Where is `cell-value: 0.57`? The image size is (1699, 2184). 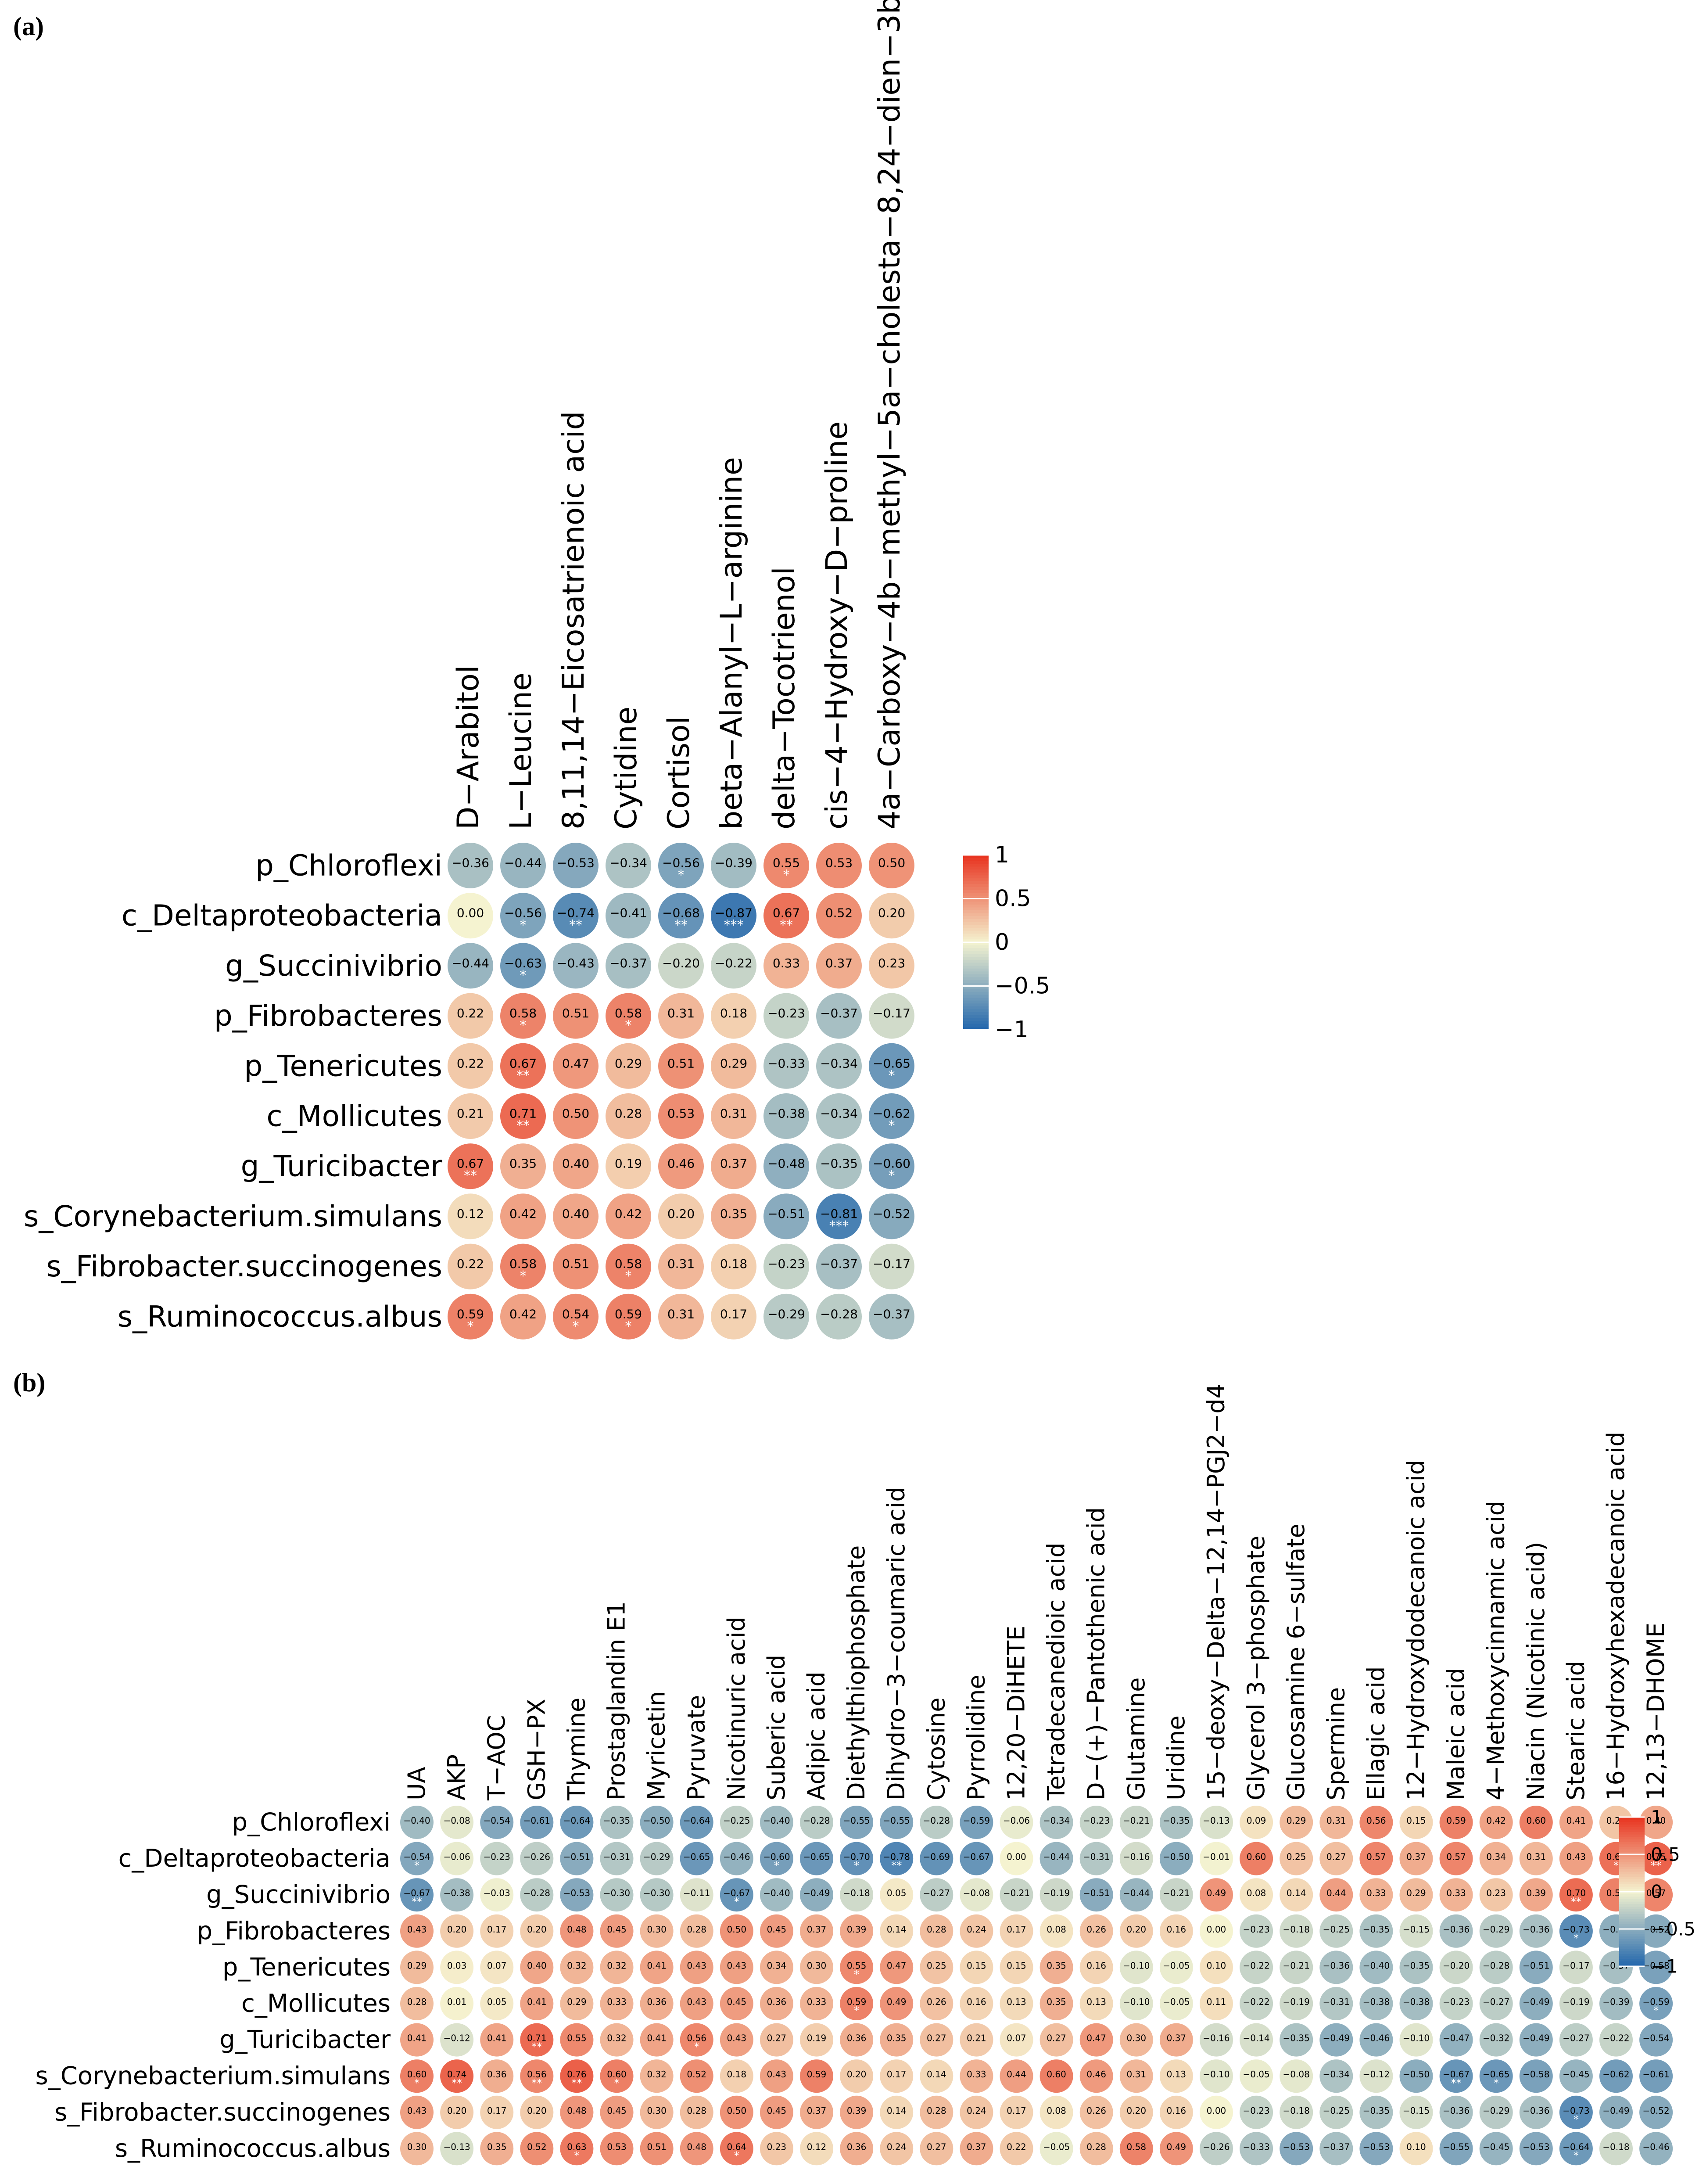 cell-value: 0.57 is located at coordinates (1656, 1893).